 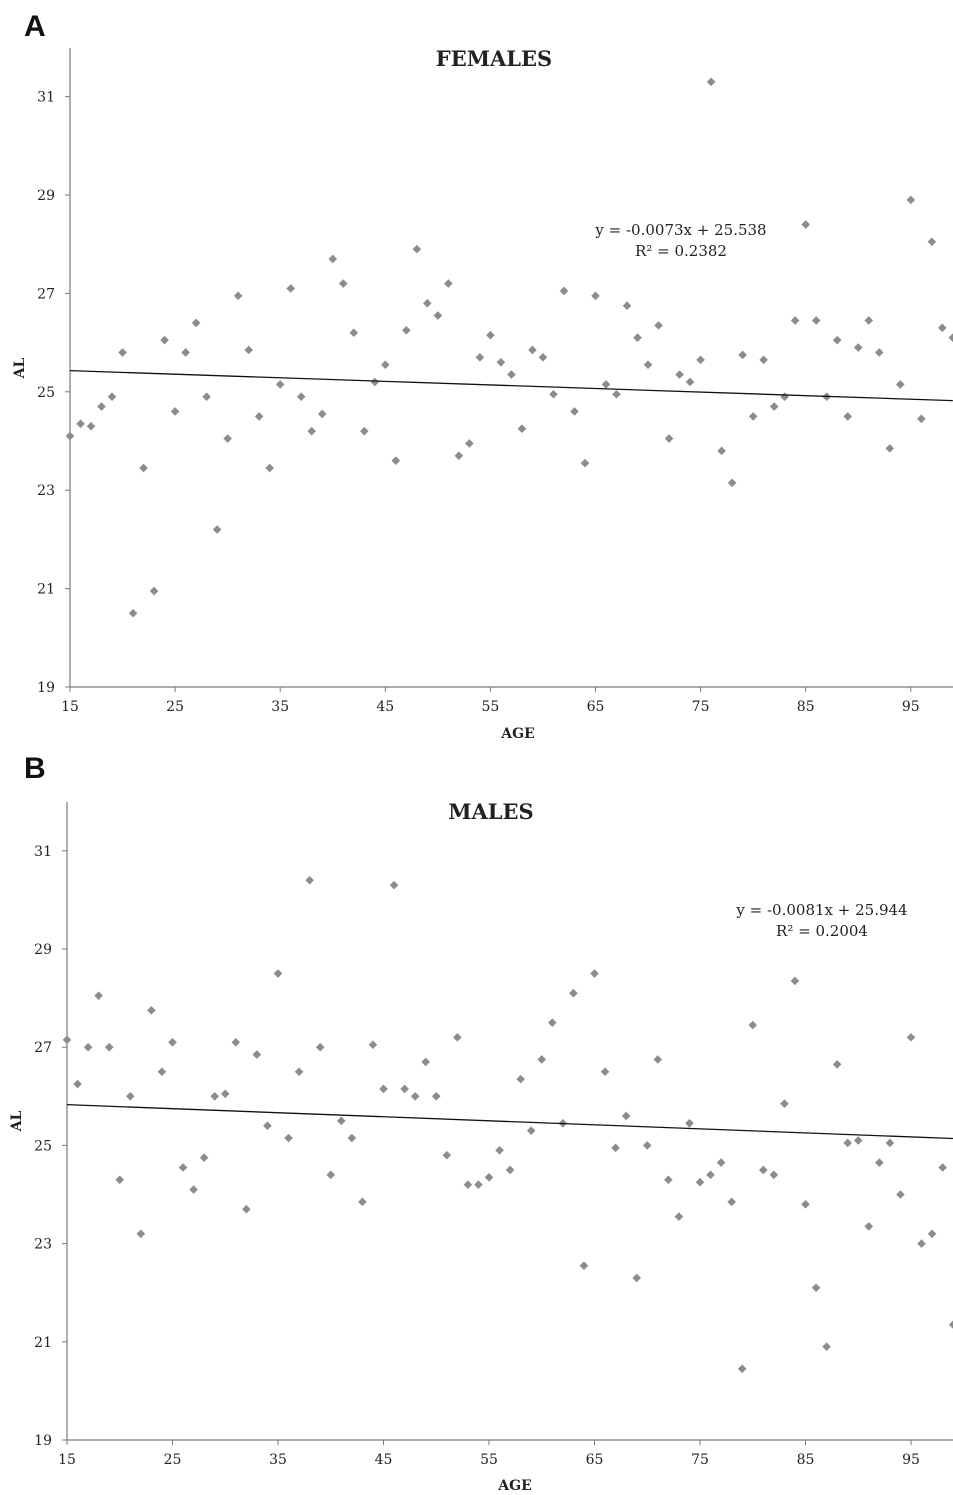 I want to click on y-tick-label: 29, so click(x=46, y=196).